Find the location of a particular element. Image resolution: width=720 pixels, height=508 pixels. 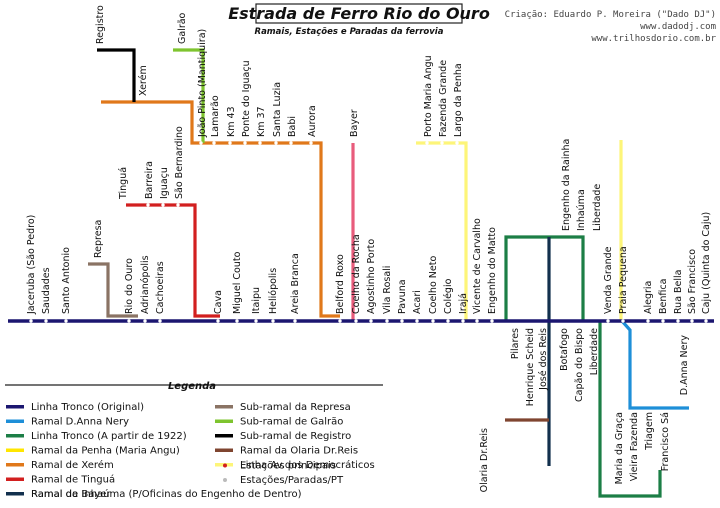

station-label: Olaria Dr.Reis is located at coordinates (484, 460).